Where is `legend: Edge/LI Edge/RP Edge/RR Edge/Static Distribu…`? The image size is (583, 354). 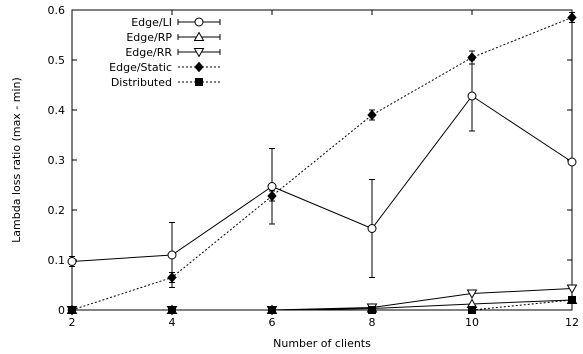 legend: Edge/LI Edge/RP Edge/RR Edge/Static Distribu… is located at coordinates (165, 52).